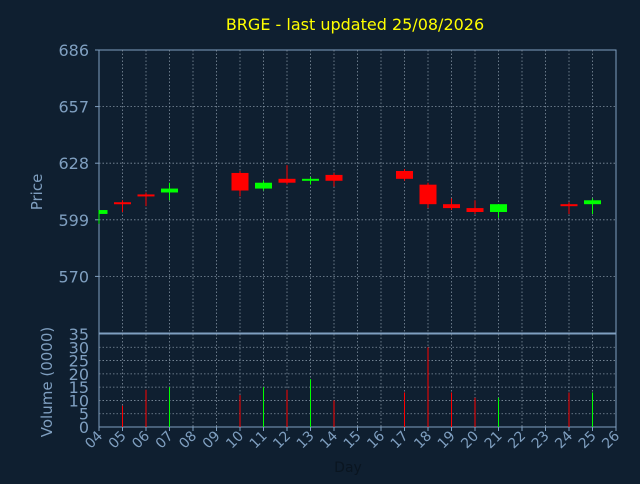  I want to click on volume-tick-label-15: 15, so click(79, 387).